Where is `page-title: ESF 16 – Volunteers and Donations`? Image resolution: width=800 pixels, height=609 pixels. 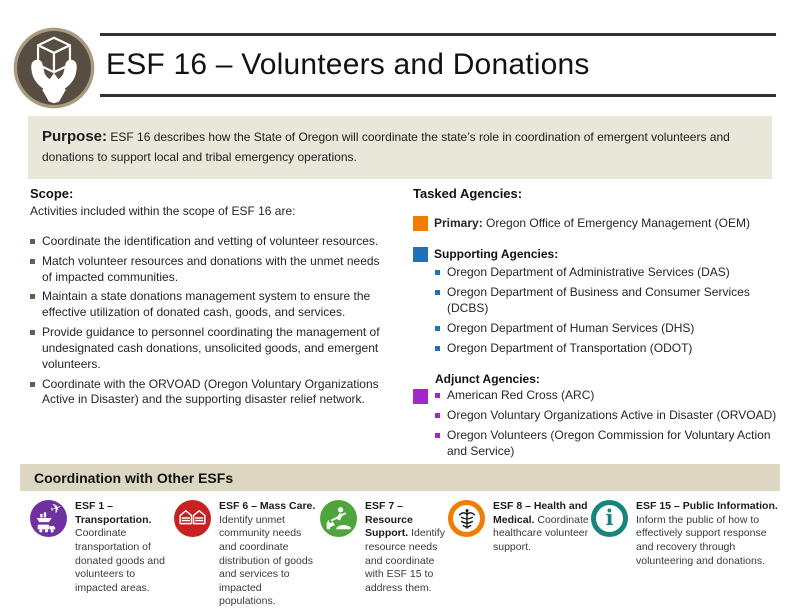
page-title: ESF 16 – Volunteers and Donations is located at coordinates (348, 64).